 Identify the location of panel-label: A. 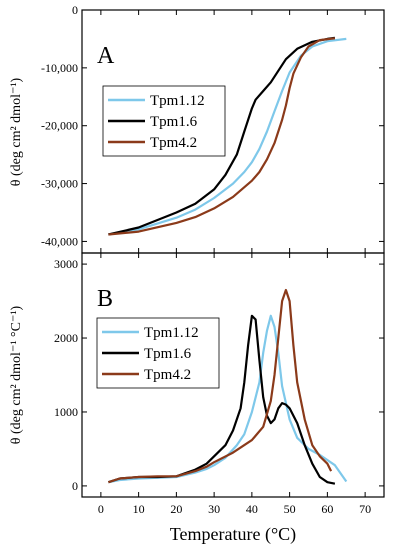
(106, 56).